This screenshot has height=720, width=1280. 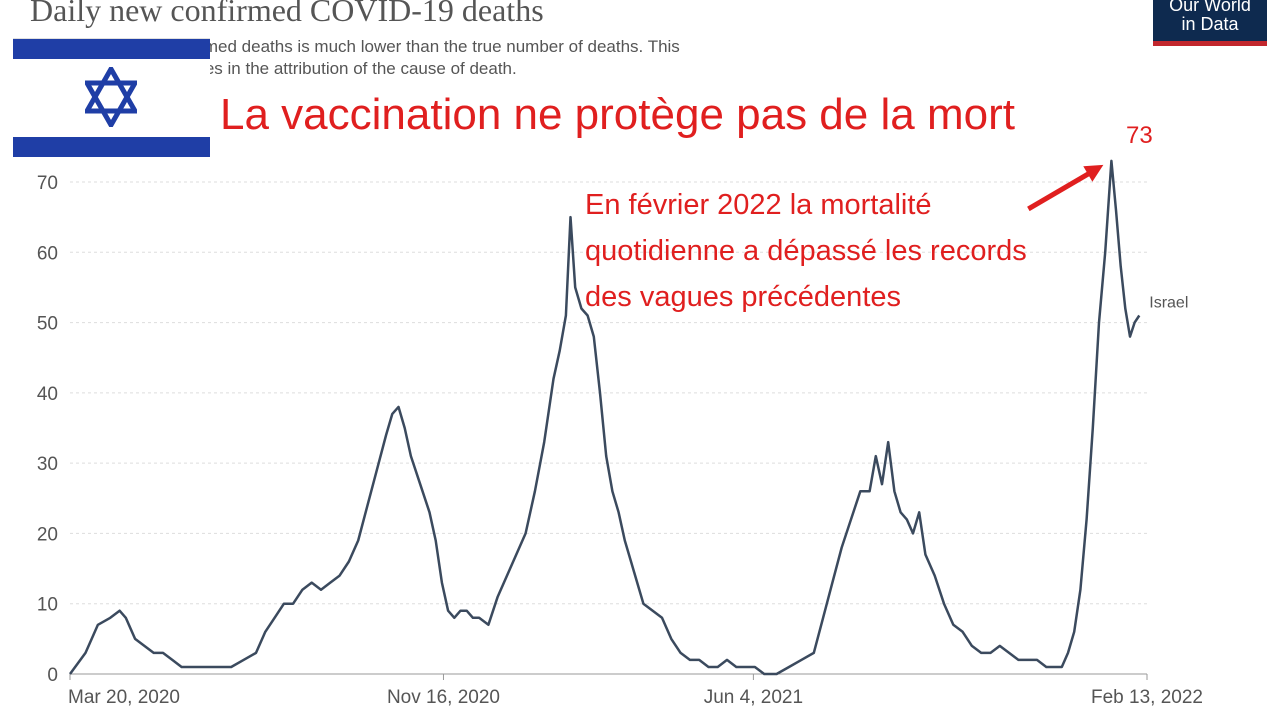 What do you see at coordinates (443, 697) in the screenshot?
I see `x-tick-label: Nov 16, 2020` at bounding box center [443, 697].